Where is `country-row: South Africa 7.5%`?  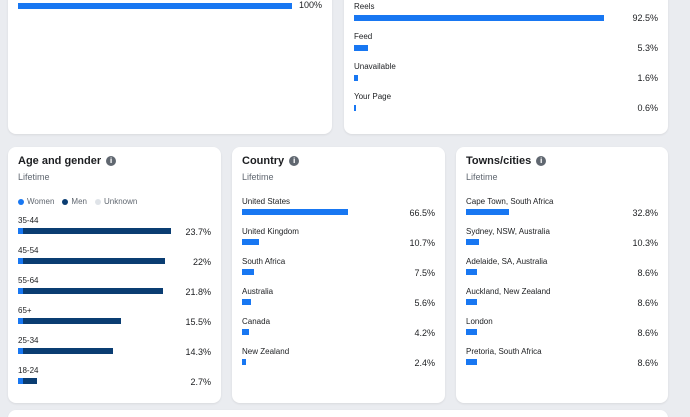
country-row: South Africa 7.5% is located at coordinates (338, 270).